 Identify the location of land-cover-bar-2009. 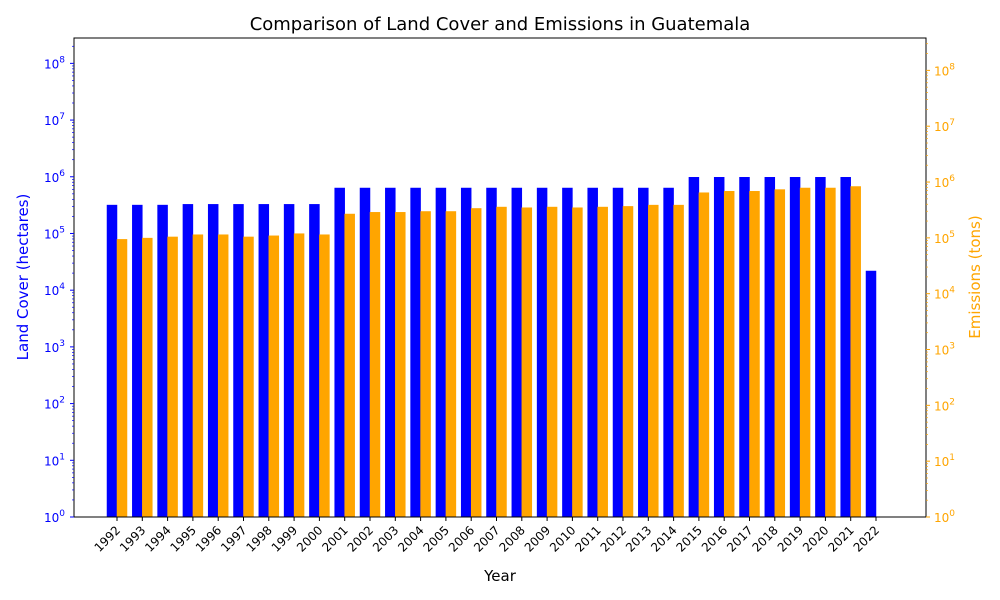
(542, 352).